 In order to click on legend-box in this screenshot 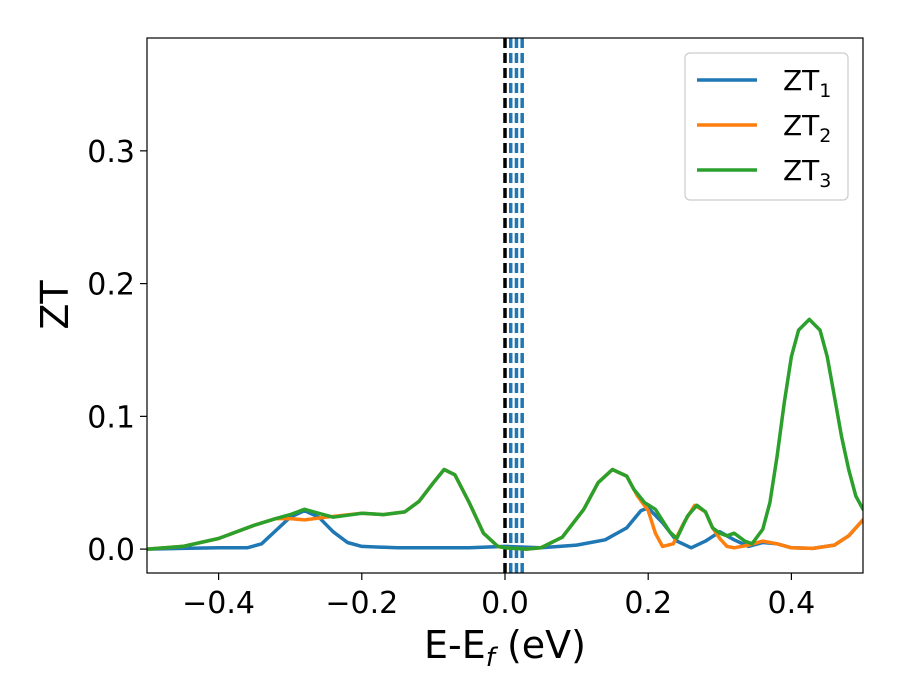, I will do `click(766, 126)`.